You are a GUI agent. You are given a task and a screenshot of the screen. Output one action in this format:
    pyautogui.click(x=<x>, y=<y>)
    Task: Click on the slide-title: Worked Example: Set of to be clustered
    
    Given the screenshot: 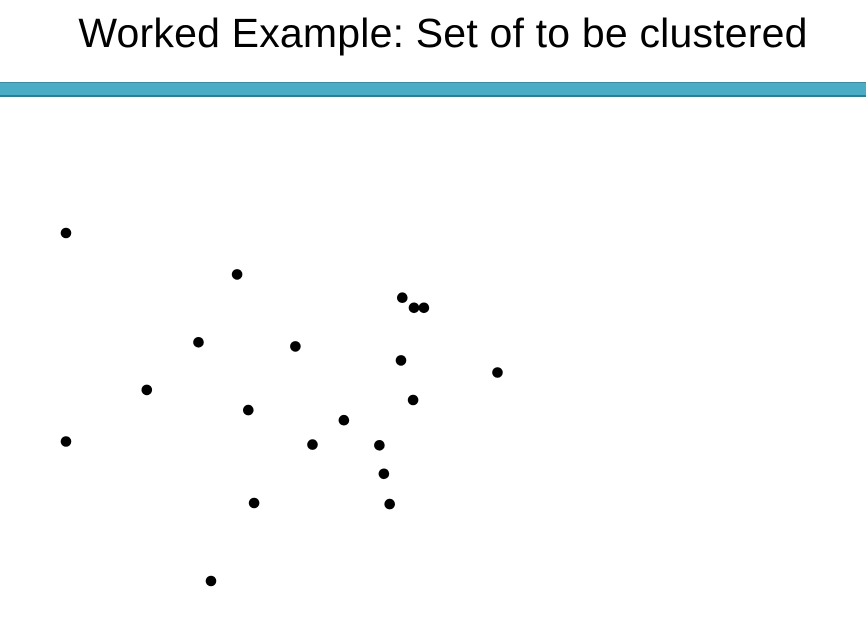 What is the action you would take?
    pyautogui.click(x=443, y=33)
    